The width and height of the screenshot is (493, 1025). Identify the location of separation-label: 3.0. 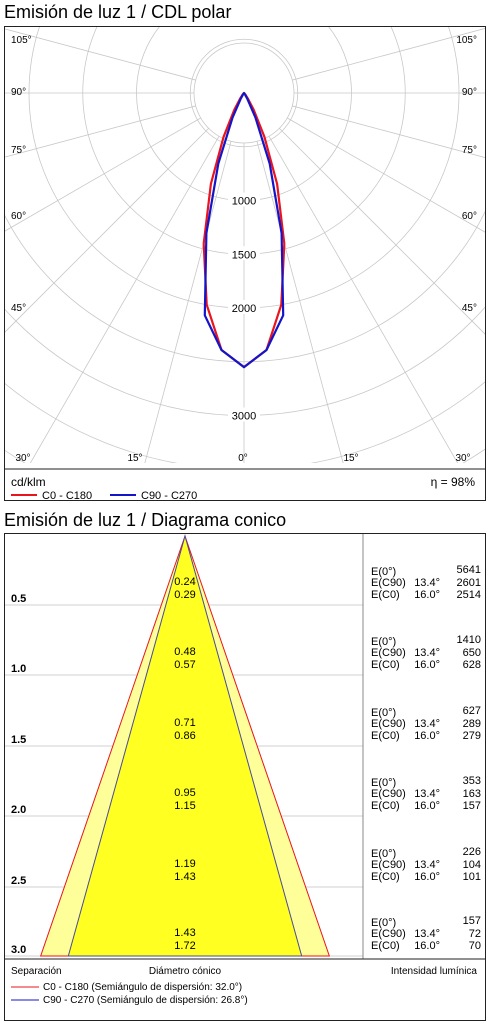
(18, 950).